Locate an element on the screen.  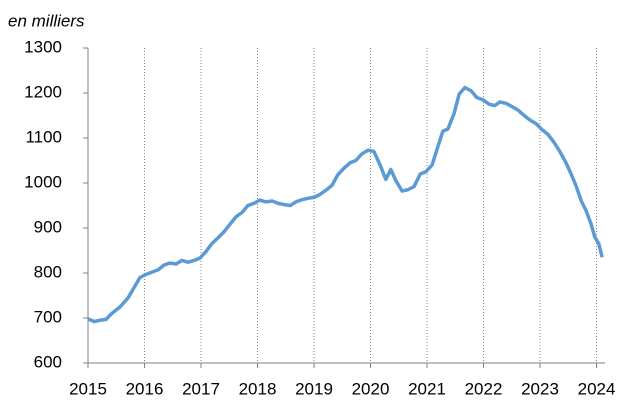
x-tick-label: 2023 is located at coordinates (540, 388).